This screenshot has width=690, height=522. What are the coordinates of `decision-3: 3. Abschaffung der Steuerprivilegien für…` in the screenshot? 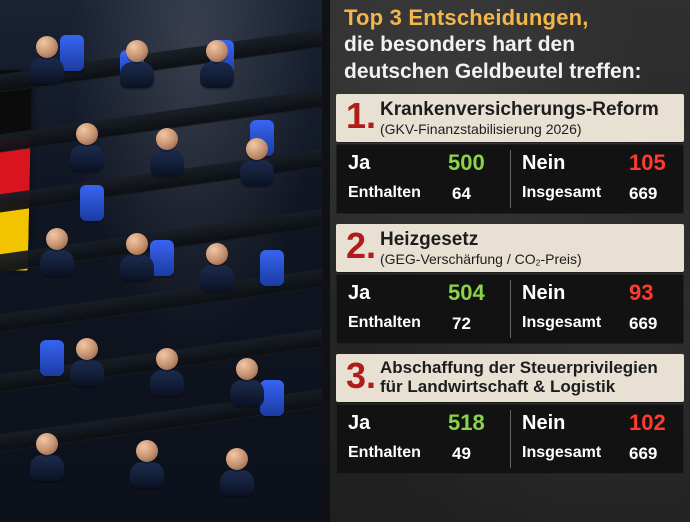 It's located at (510, 414).